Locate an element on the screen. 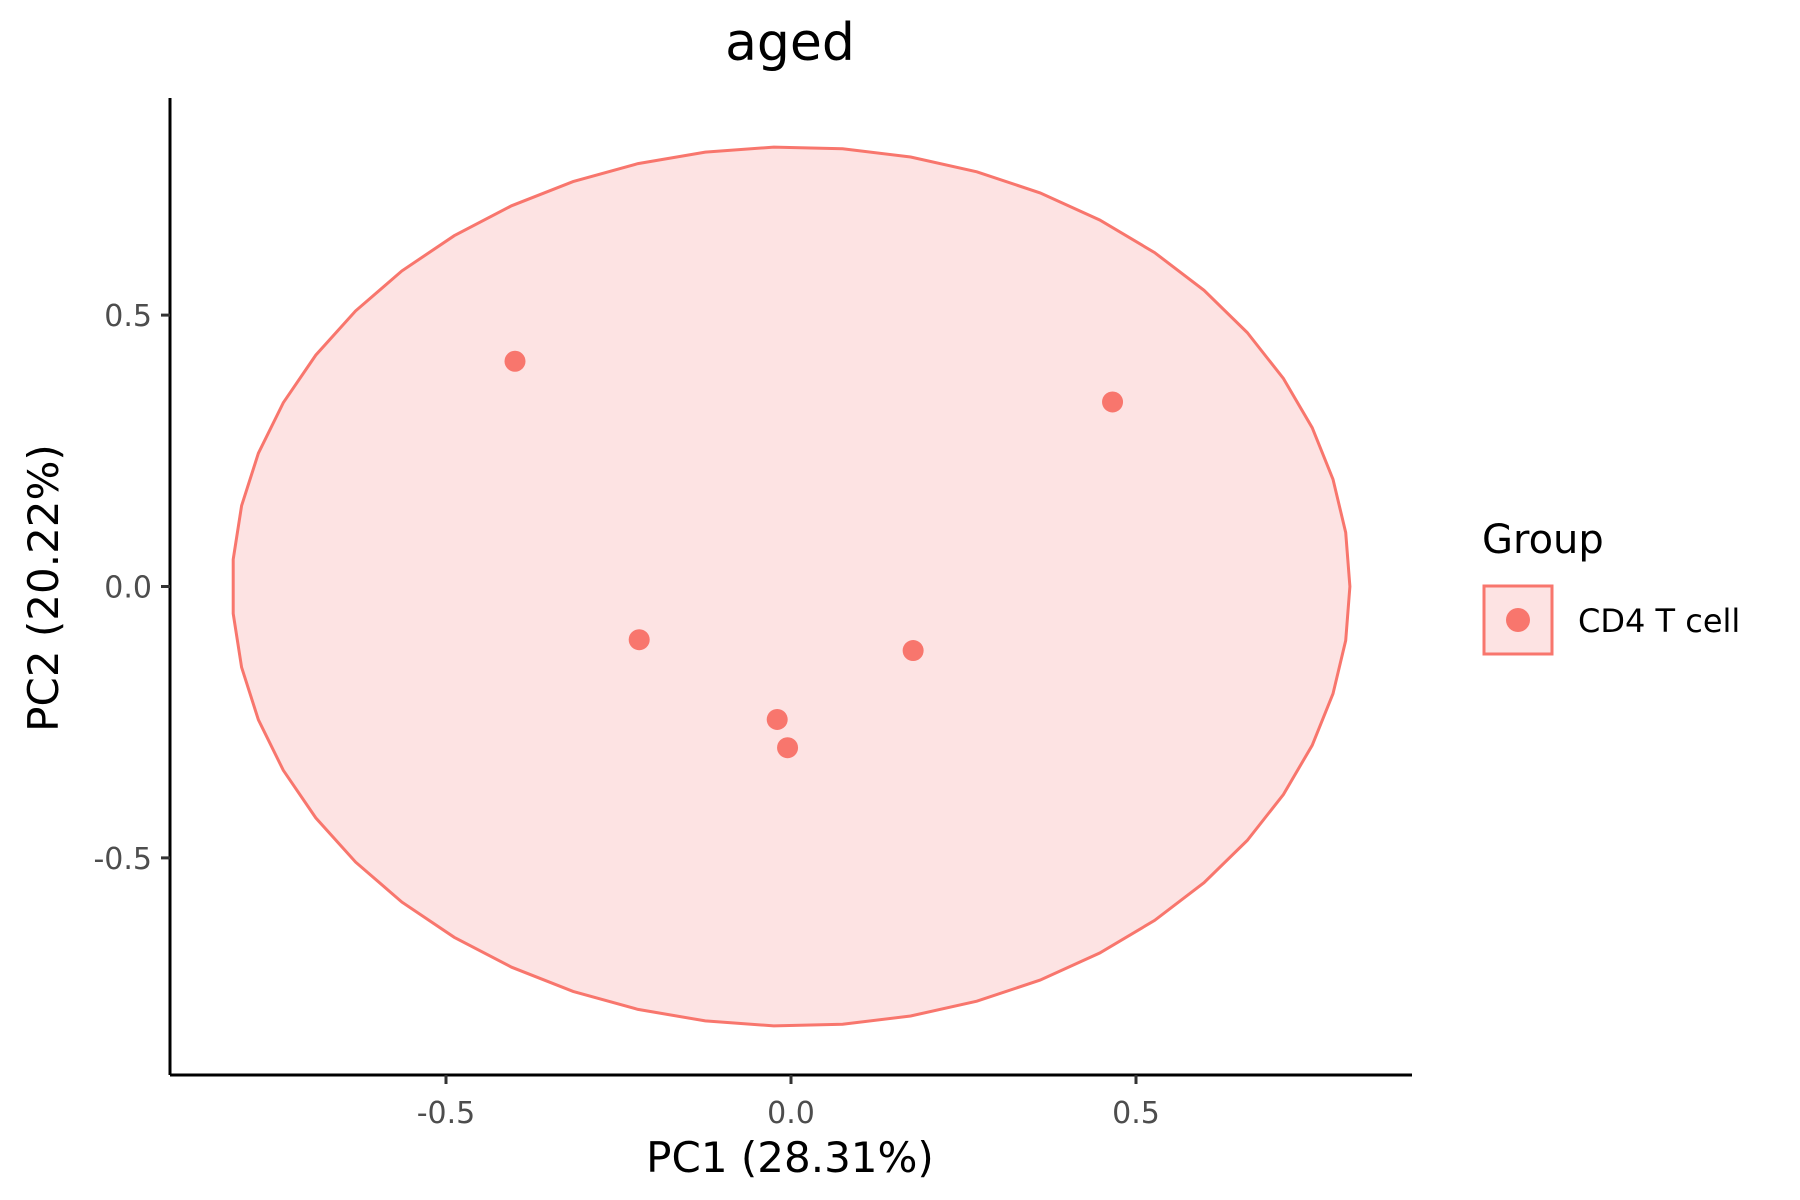 Image resolution: width=1800 pixels, height=1200 pixels. x-axis-ticks: -0.5 0.0 0.5 is located at coordinates (788, 1103).